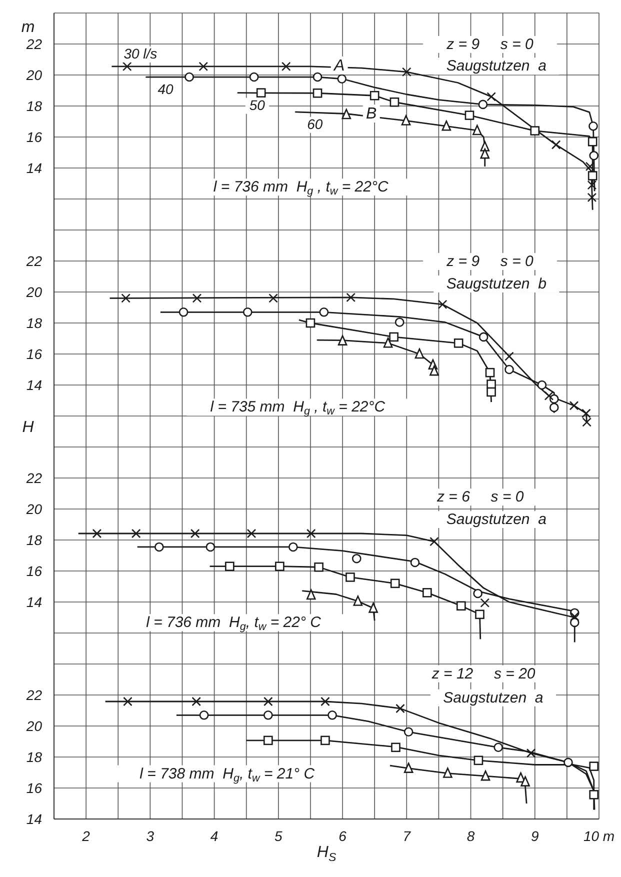  What do you see at coordinates (298, 408) in the screenshot?
I see `annotation: l = 735 mm H$_{g}$ , t$_{w}$ = 22°C` at bounding box center [298, 408].